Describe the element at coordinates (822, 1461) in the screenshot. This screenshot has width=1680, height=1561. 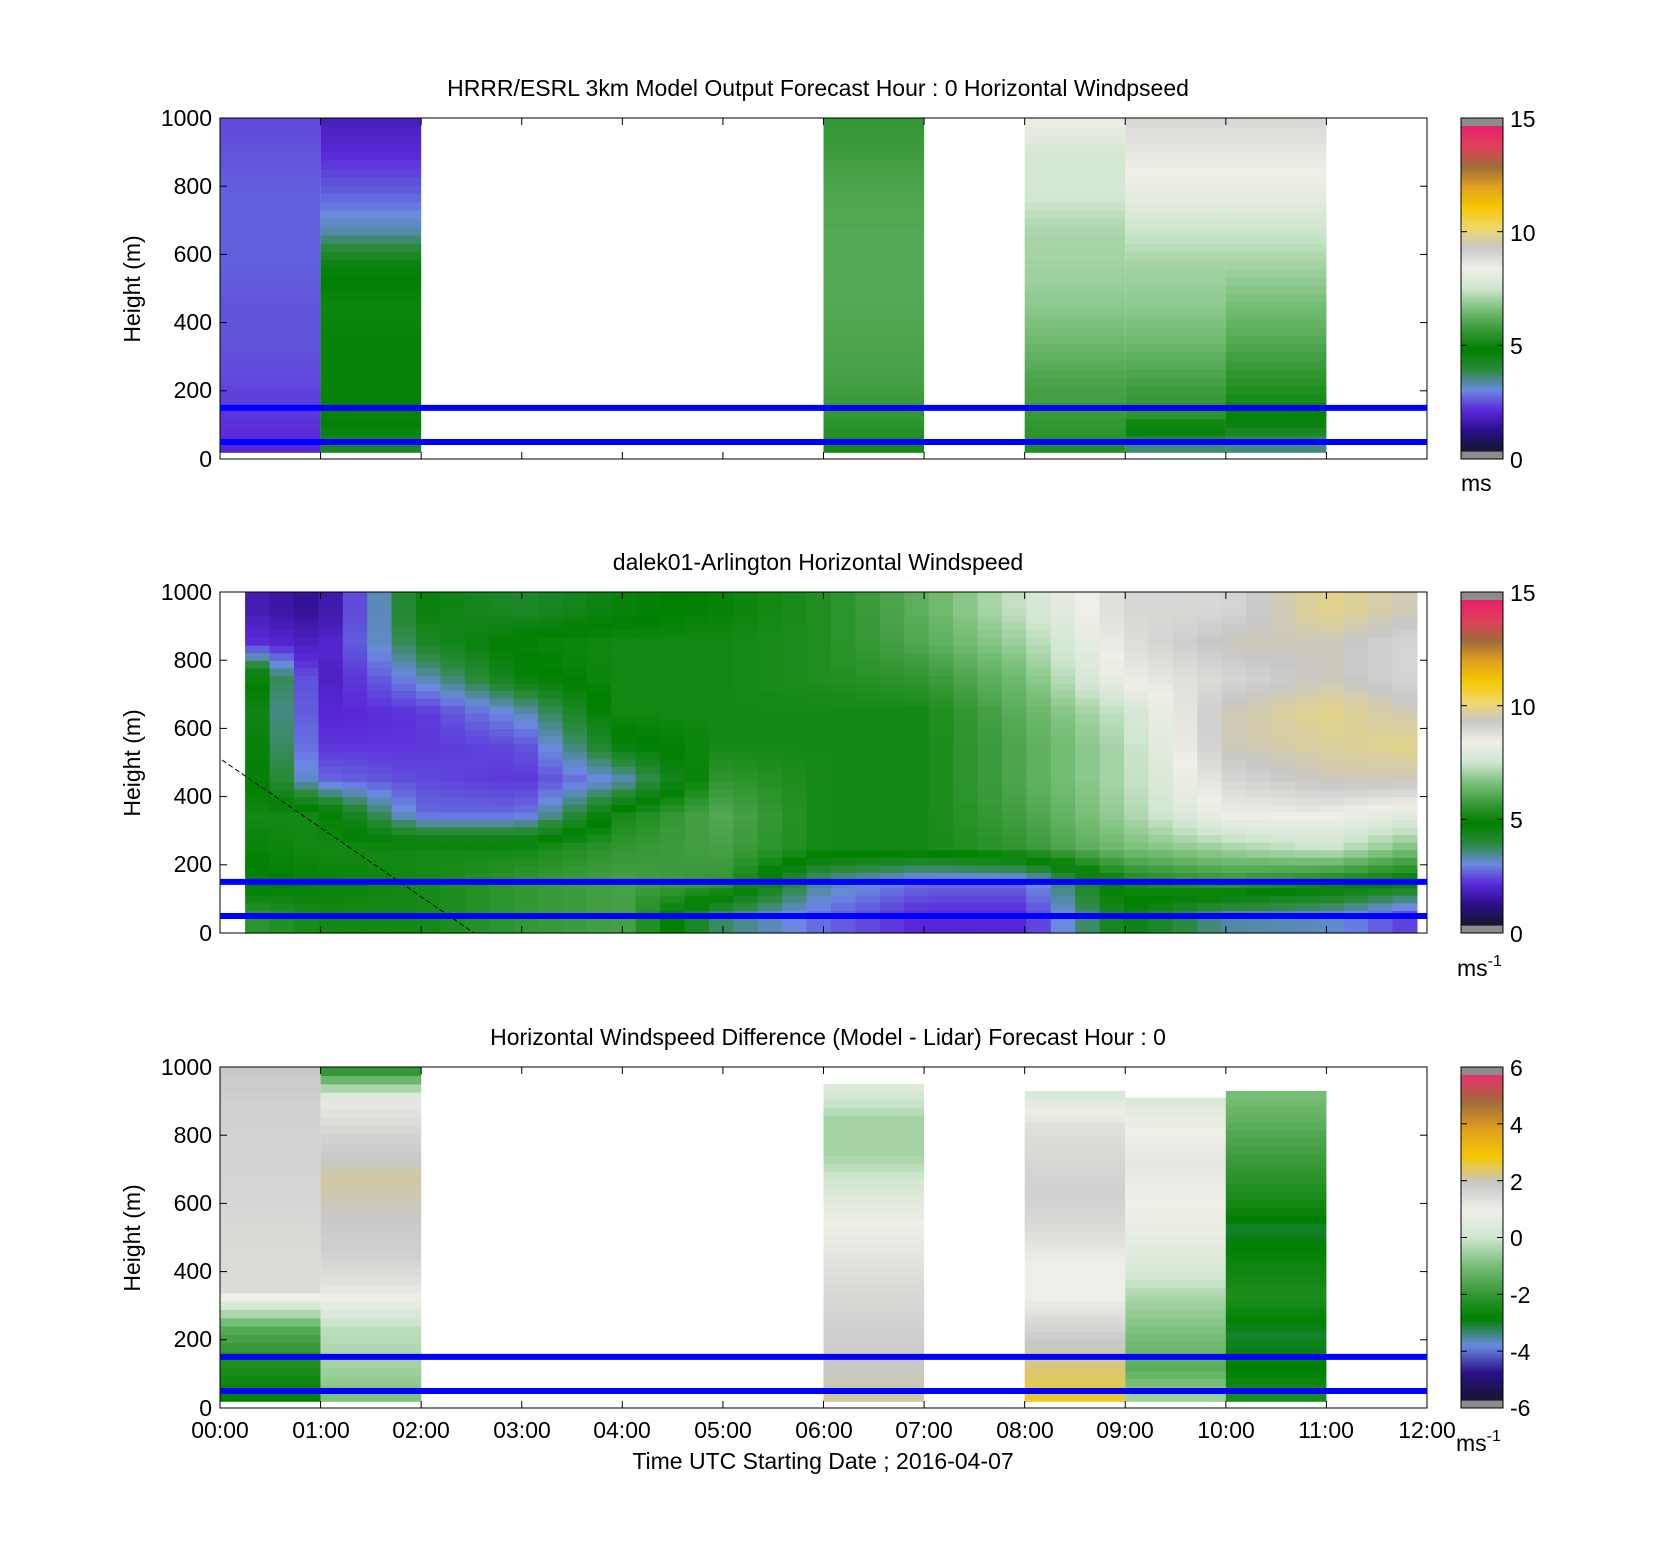
I see `panel-difference-x-axis-label: Time UTC Starting Date ; 2016-04-07` at that location.